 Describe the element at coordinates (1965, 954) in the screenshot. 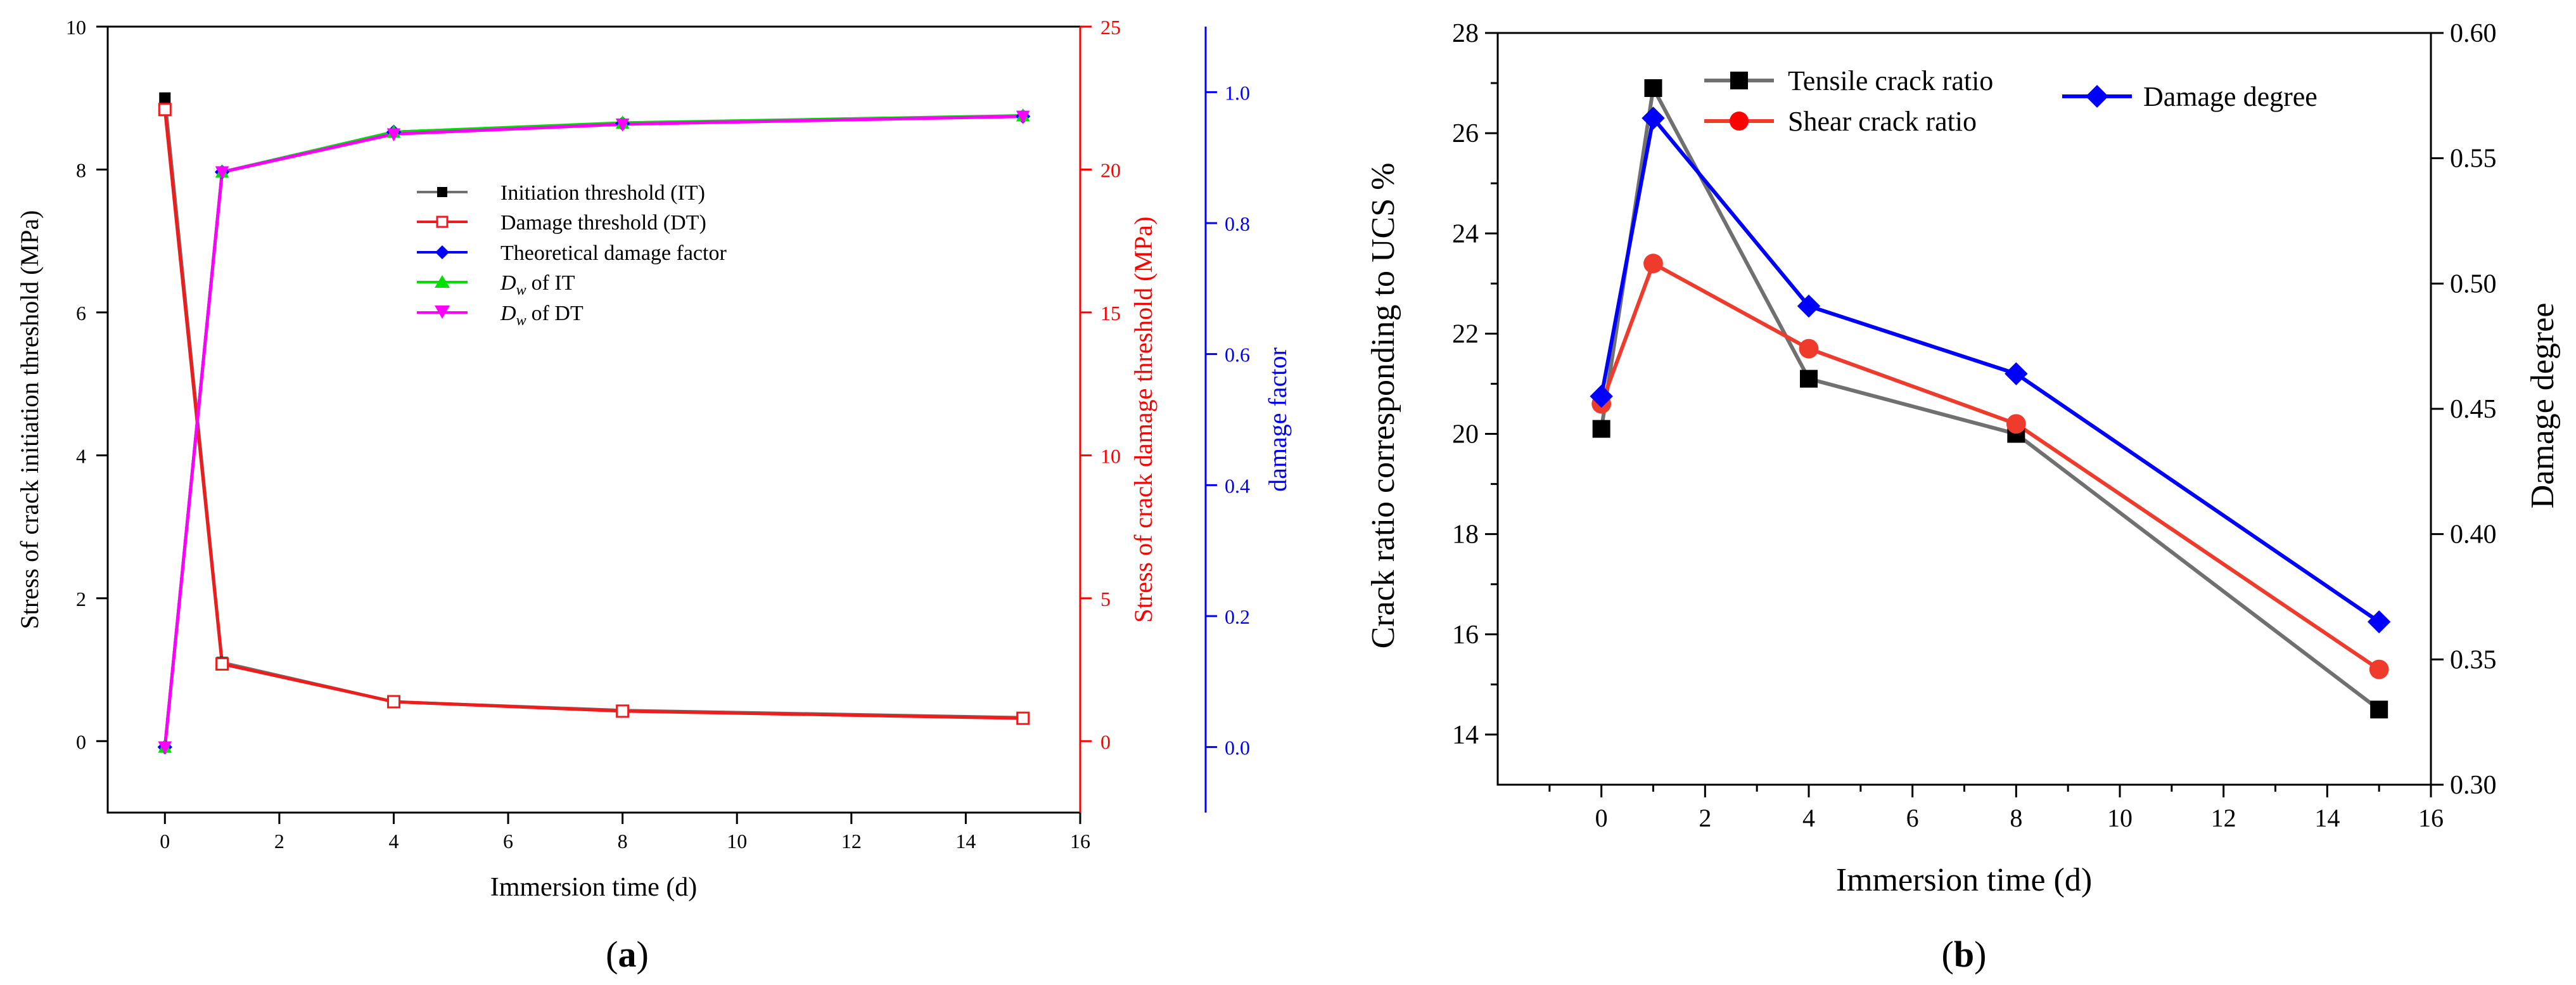

I see `panel-b-label: (b)` at that location.